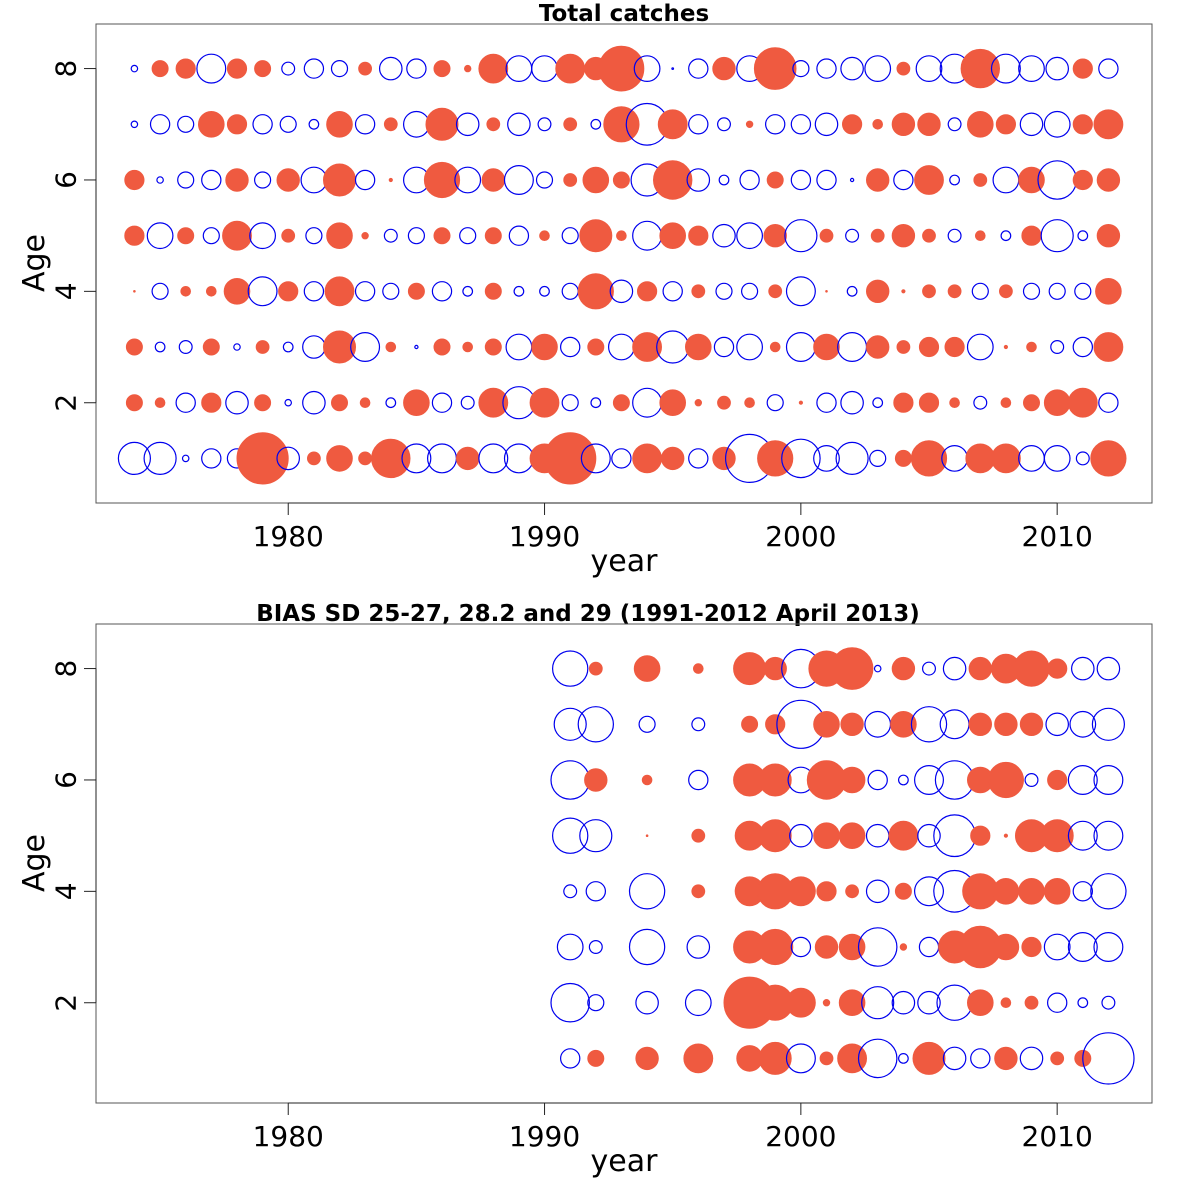 The width and height of the screenshot is (1200, 1200). What do you see at coordinates (749, 403) in the screenshot?
I see `bubble-point-age2-1998` at bounding box center [749, 403].